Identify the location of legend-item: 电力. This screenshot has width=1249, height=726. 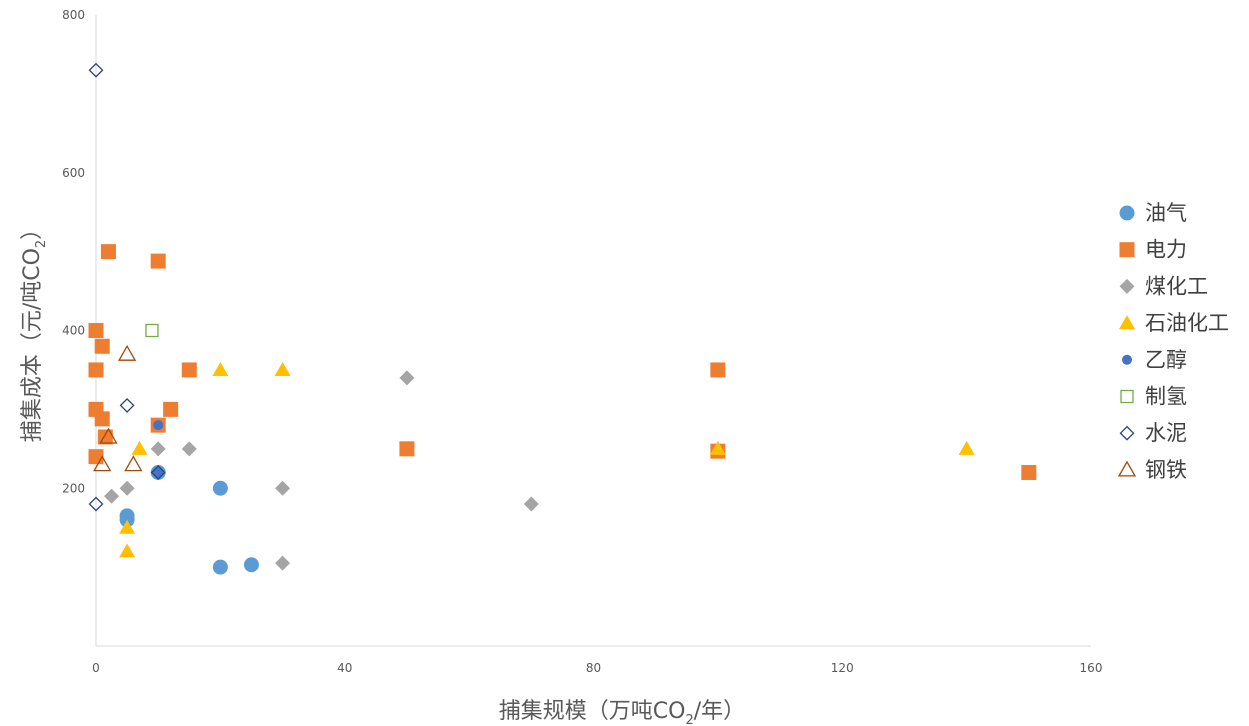
(1153, 250).